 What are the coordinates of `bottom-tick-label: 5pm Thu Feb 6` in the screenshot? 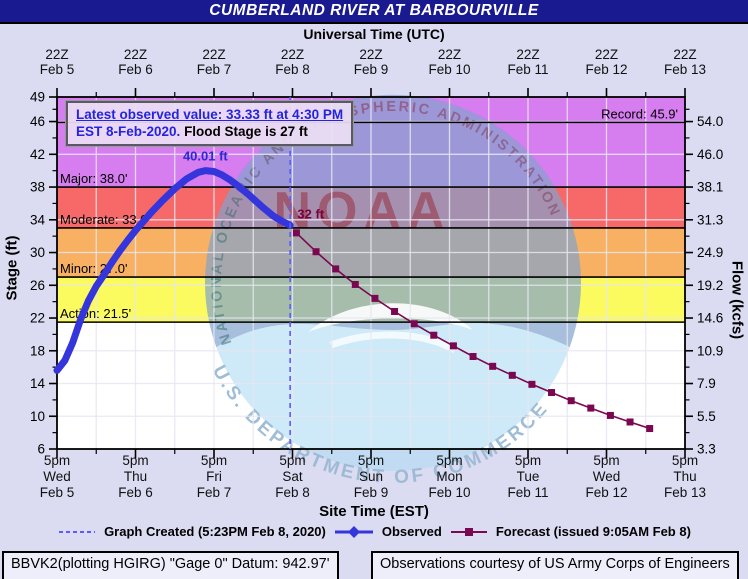 It's located at (135, 476).